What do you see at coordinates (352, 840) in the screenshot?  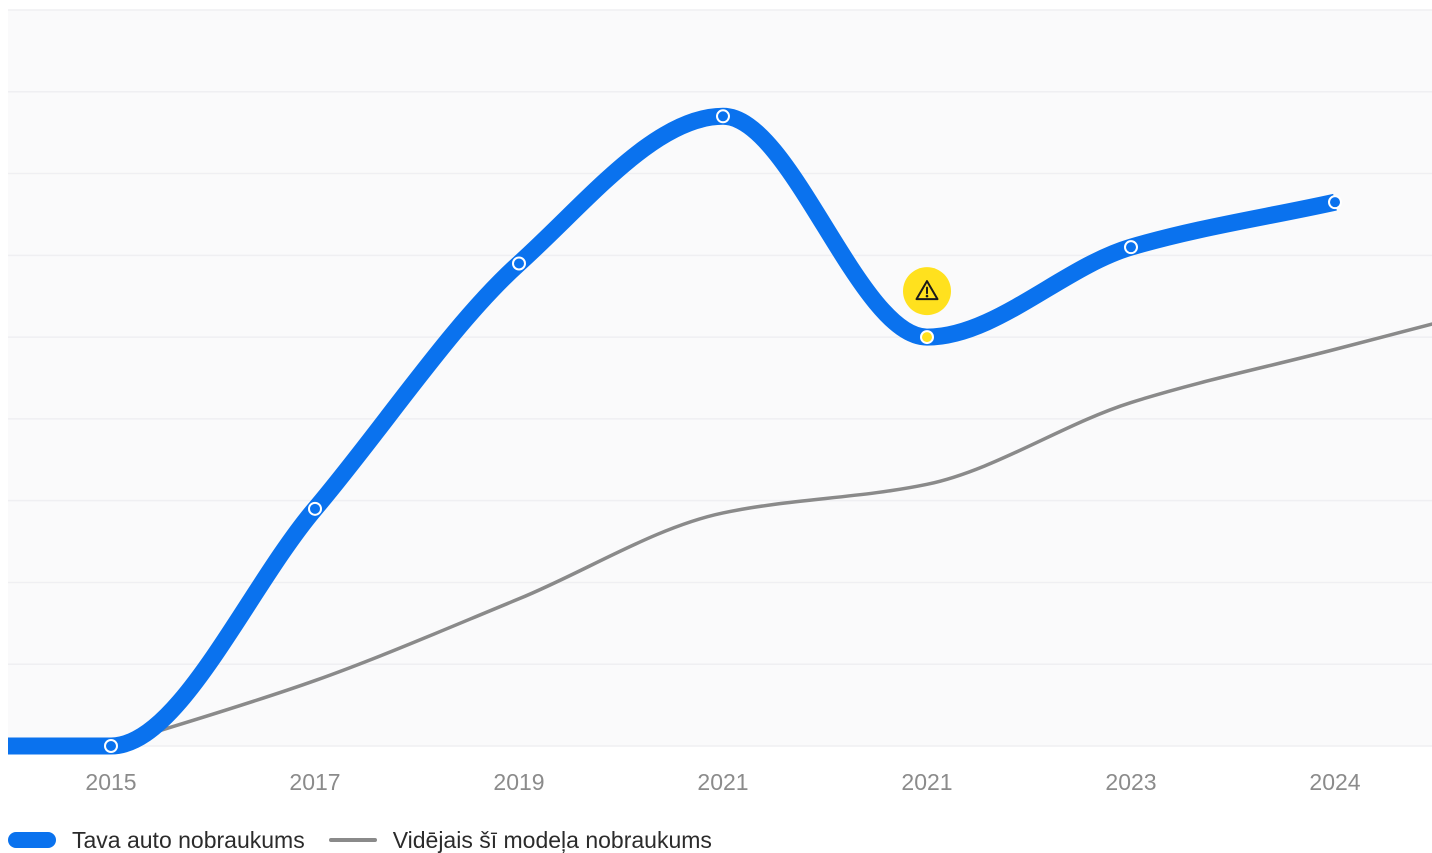 I see `legend-swatch-model-average` at bounding box center [352, 840].